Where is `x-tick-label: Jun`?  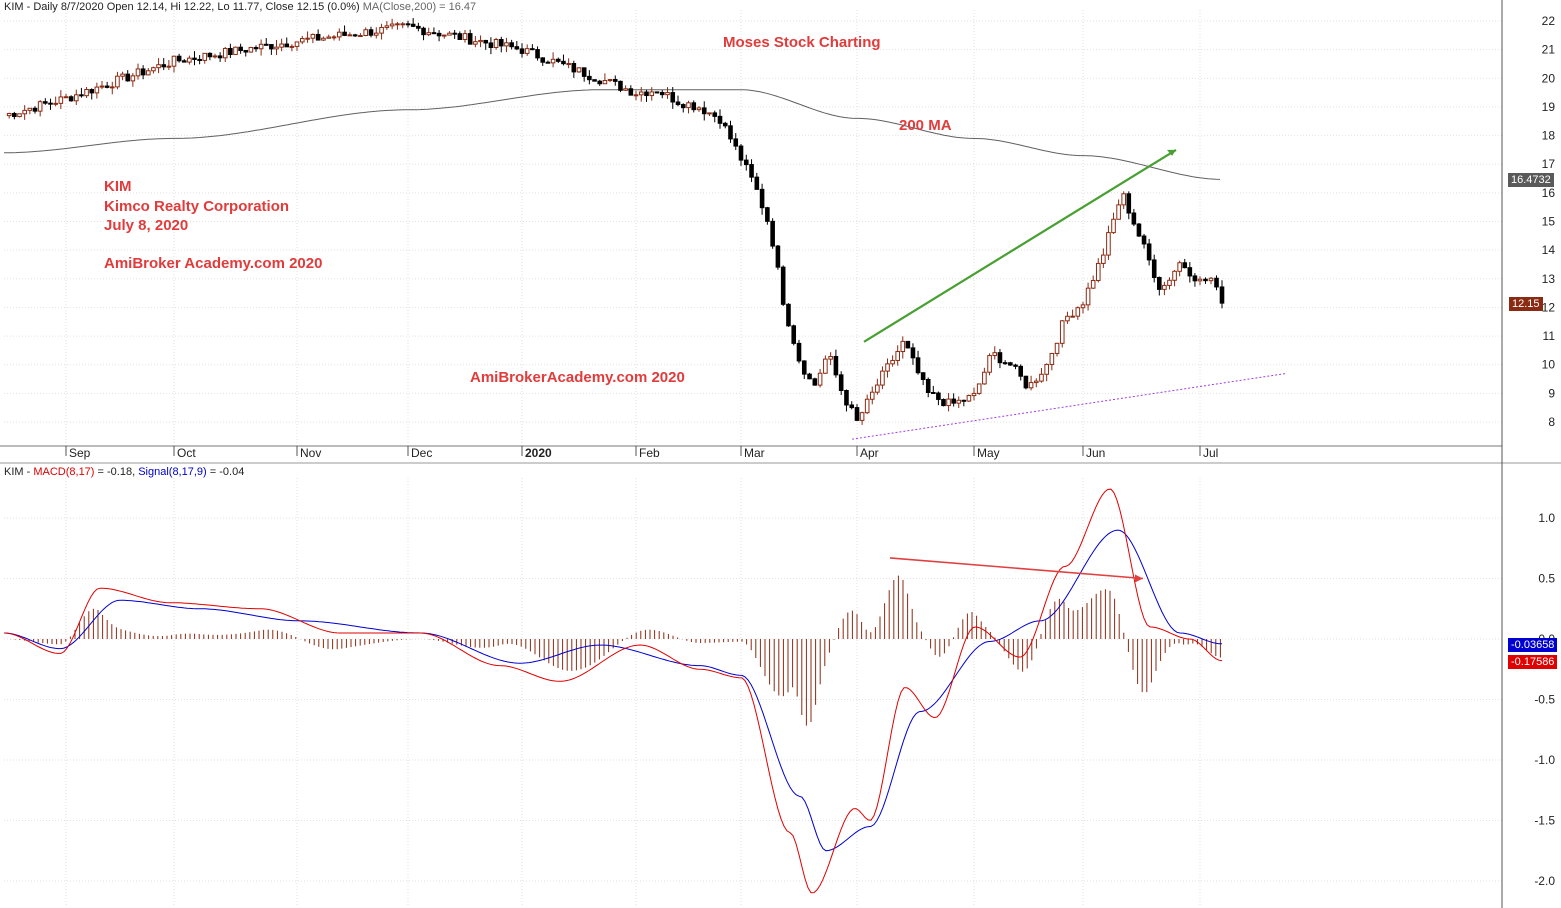
x-tick-label: Jun is located at coordinates (1095, 453).